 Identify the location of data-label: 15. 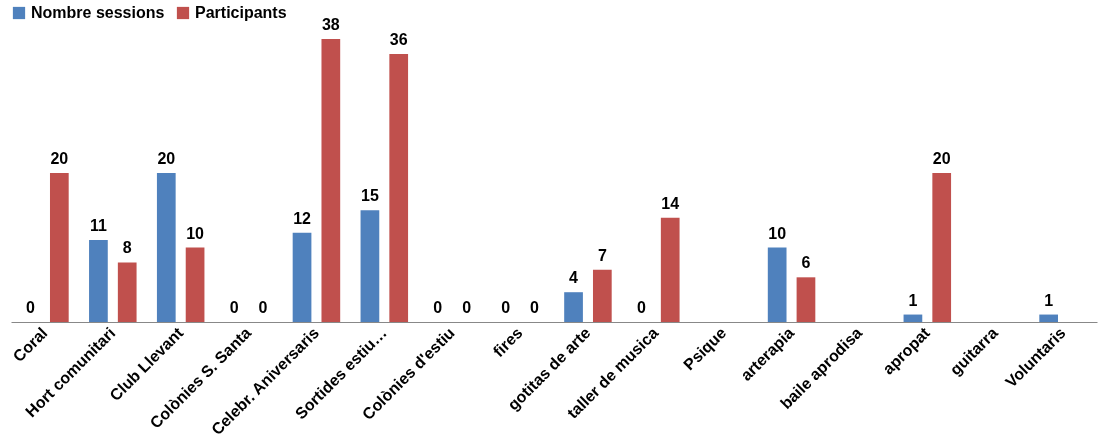
(370, 196).